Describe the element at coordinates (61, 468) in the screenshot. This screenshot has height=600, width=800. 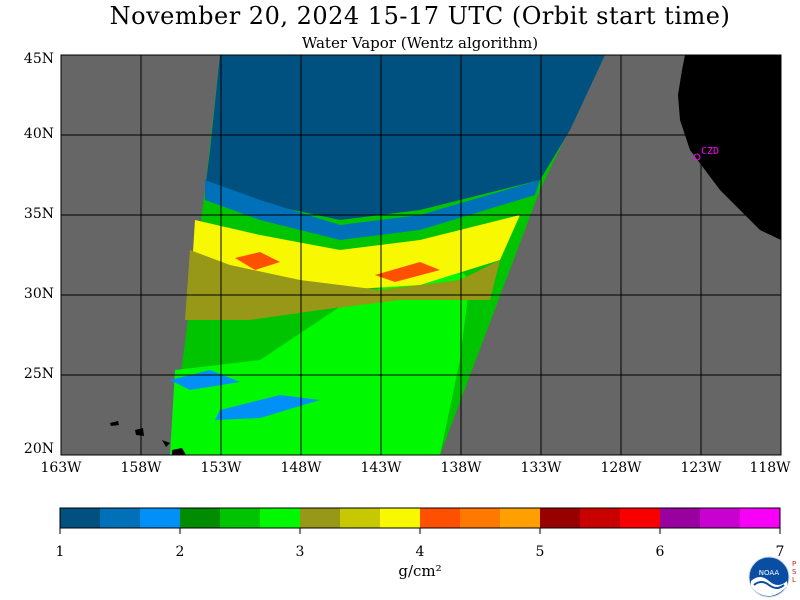
I see `longitude-label: 163W` at that location.